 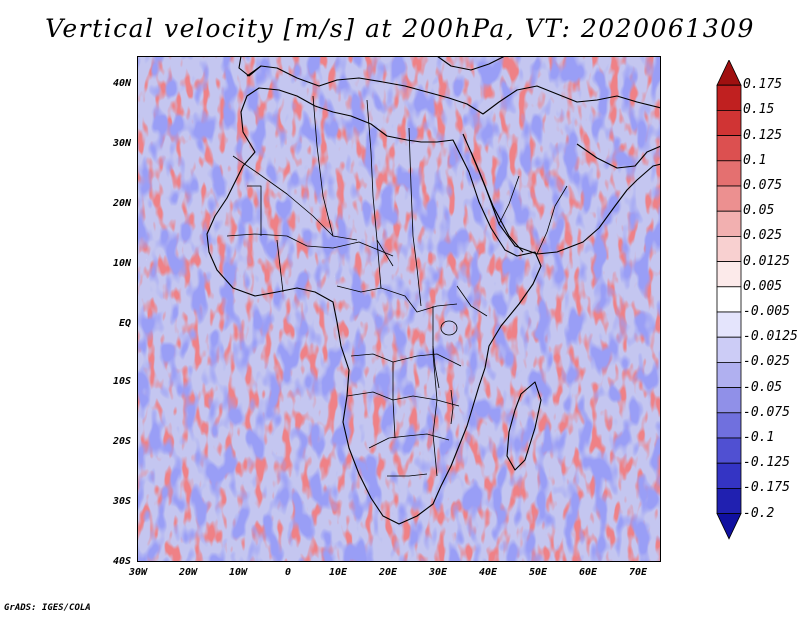 I want to click on lon-label: 70E, so click(x=638, y=572).